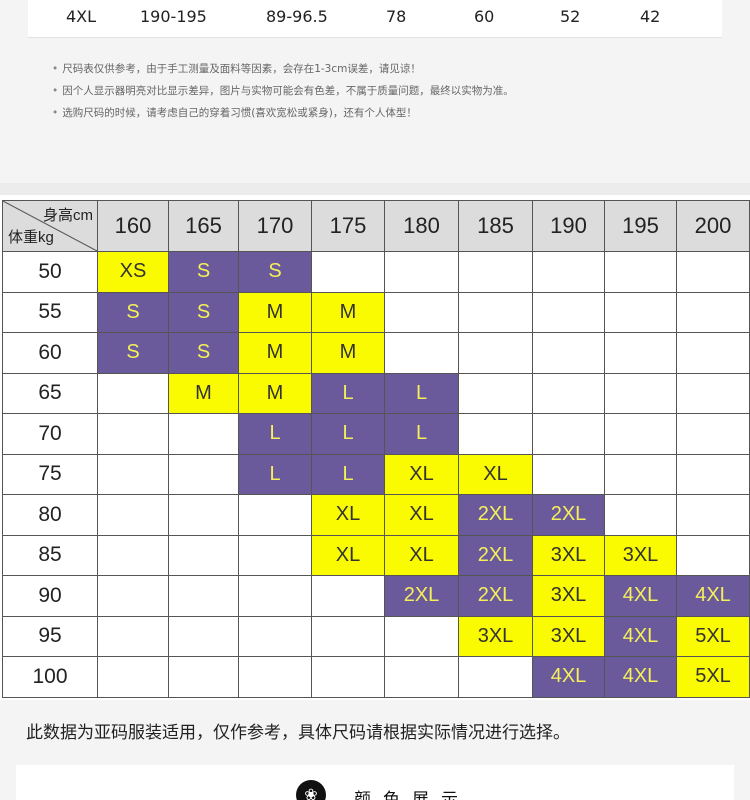 The width and height of the screenshot is (750, 800). Describe the element at coordinates (396, 16) in the screenshot. I see `row-value-3: 78` at that location.